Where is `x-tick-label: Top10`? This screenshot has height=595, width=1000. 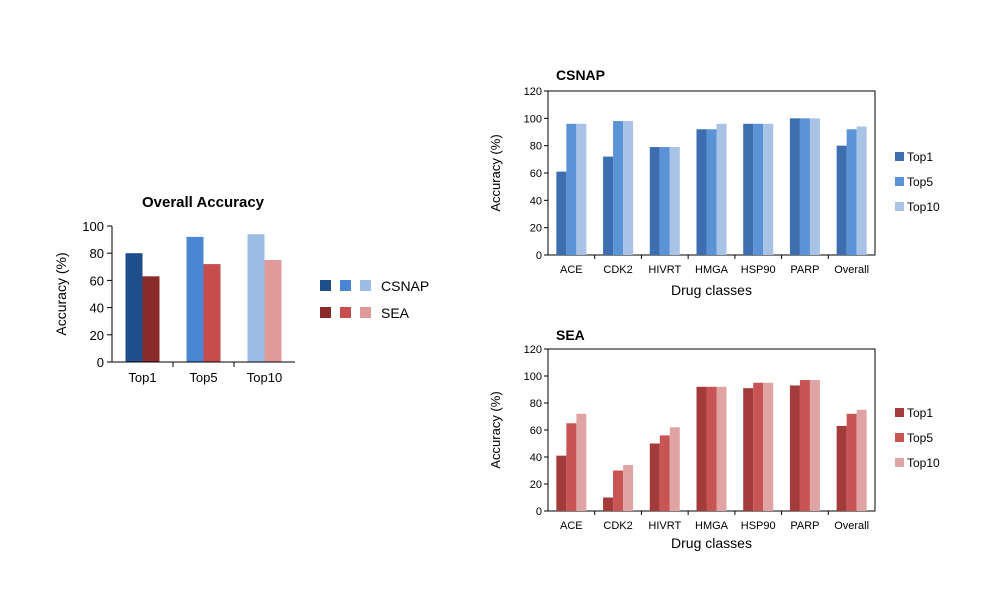 x-tick-label: Top10 is located at coordinates (264, 377).